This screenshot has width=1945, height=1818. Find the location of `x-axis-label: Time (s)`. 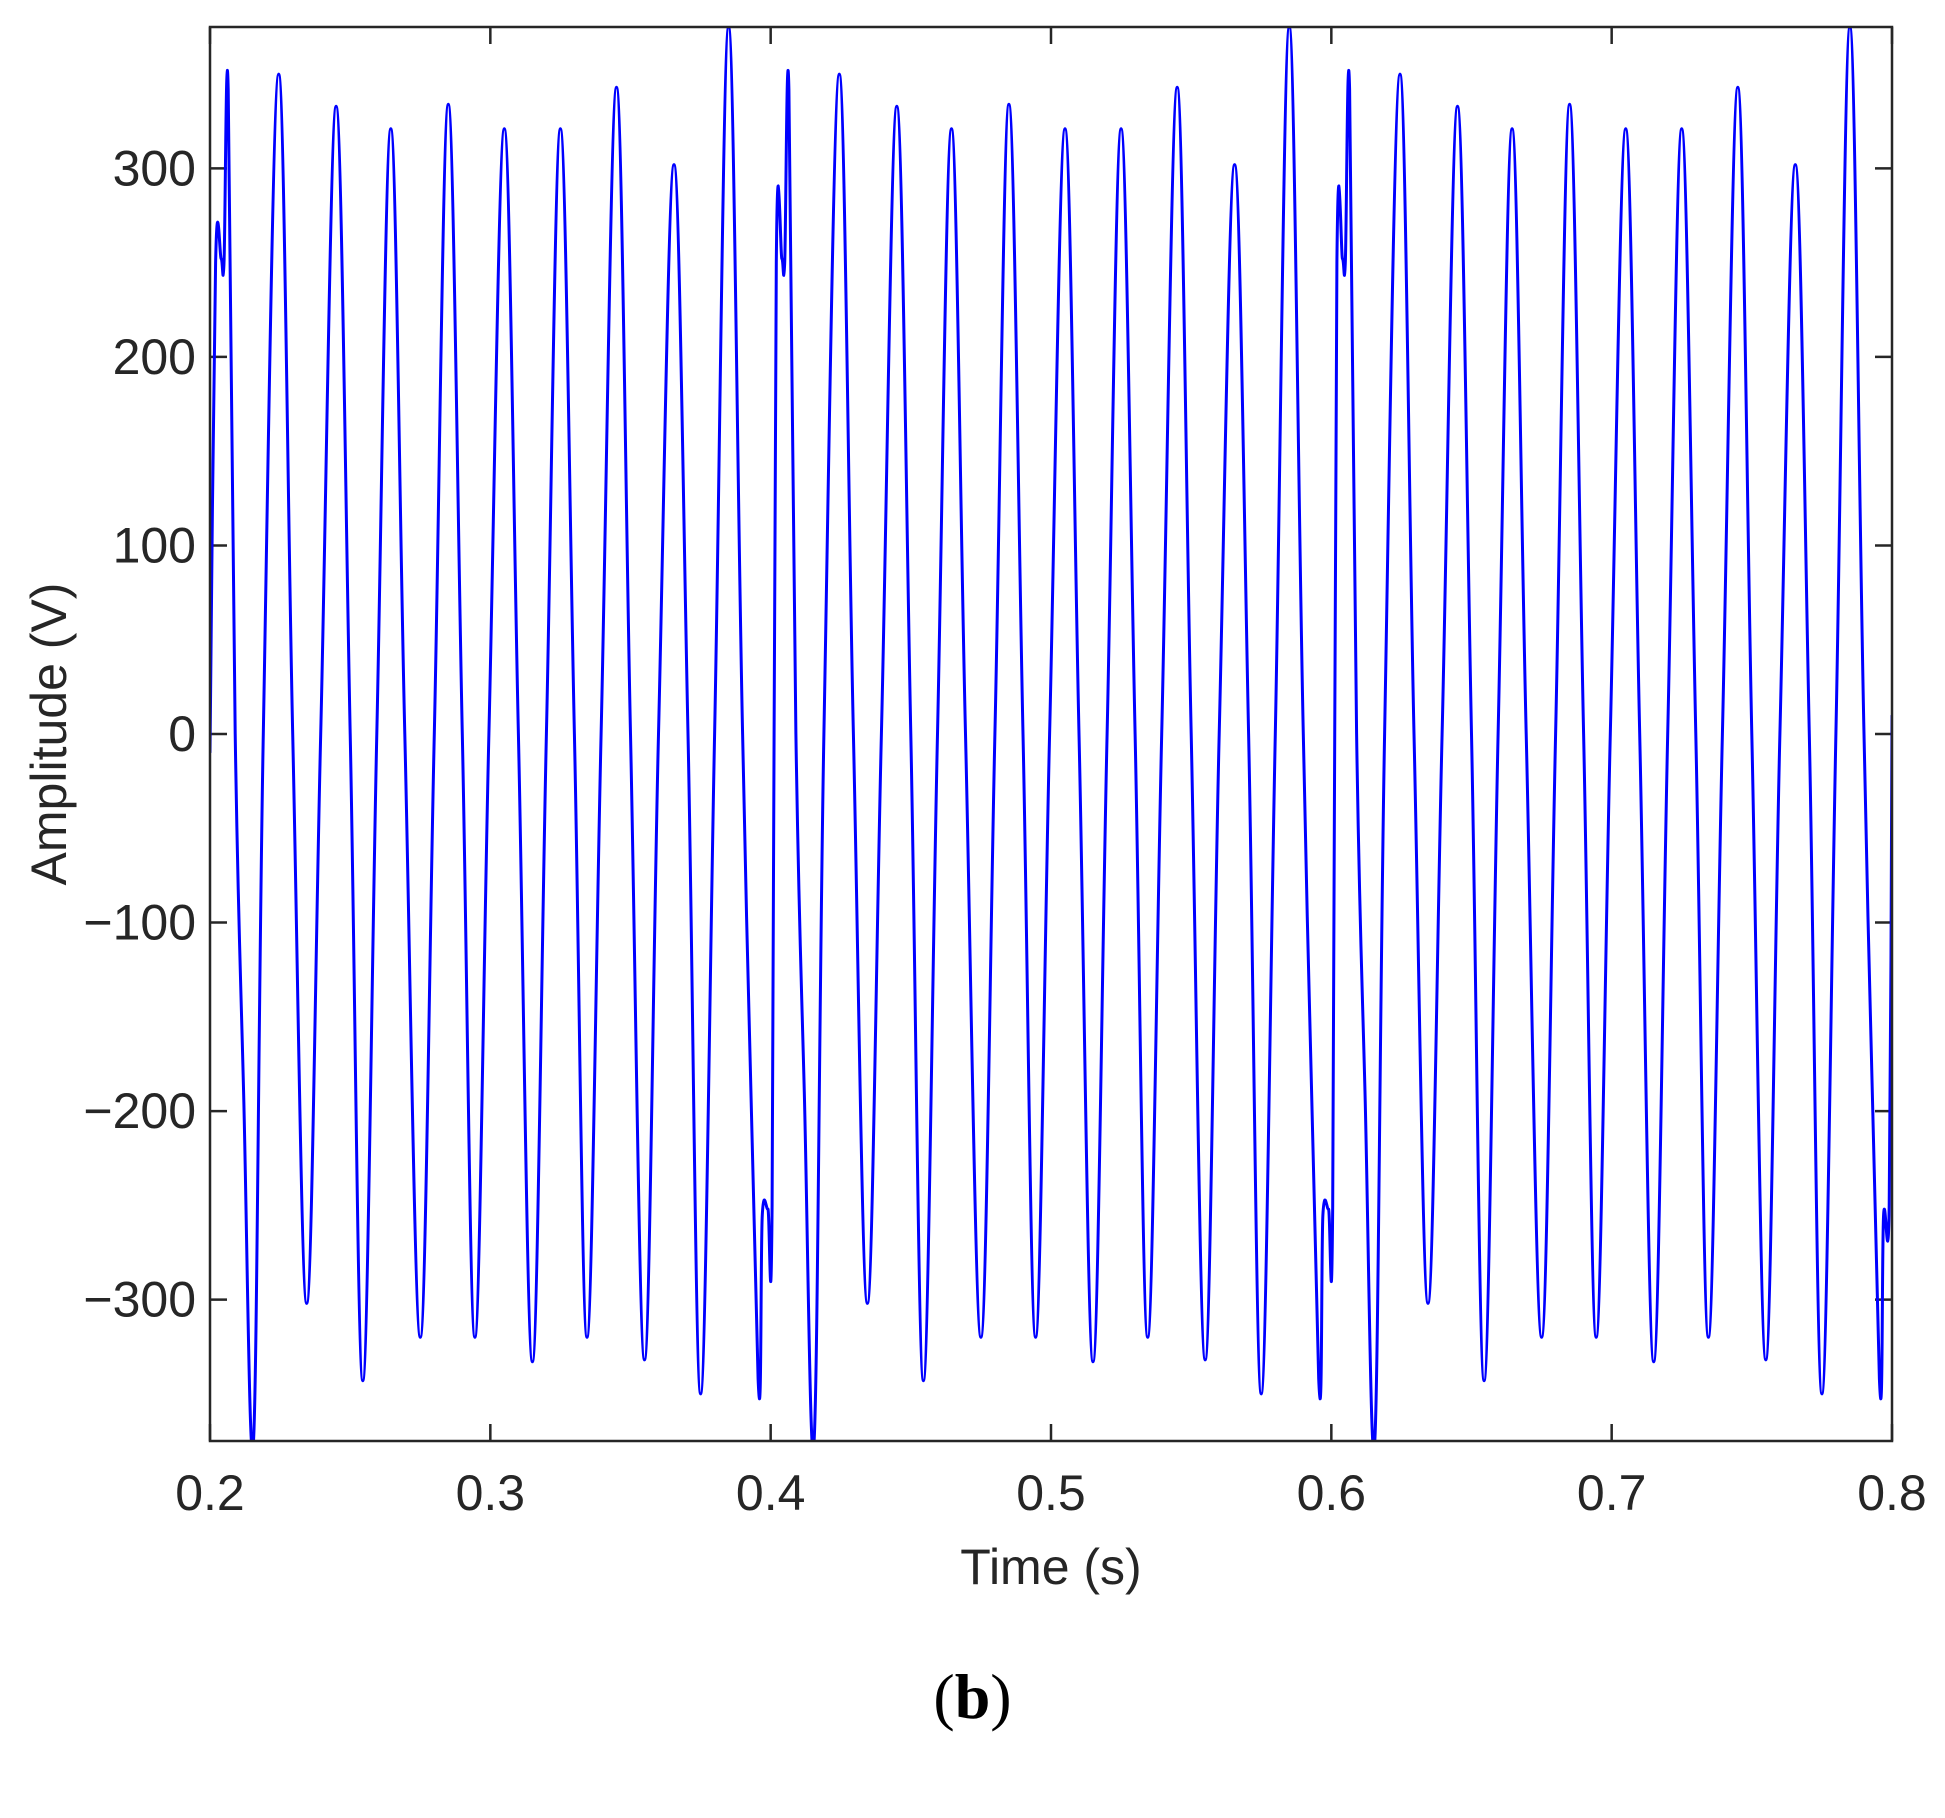

x-axis-label: Time (s) is located at coordinates (1050, 1567).